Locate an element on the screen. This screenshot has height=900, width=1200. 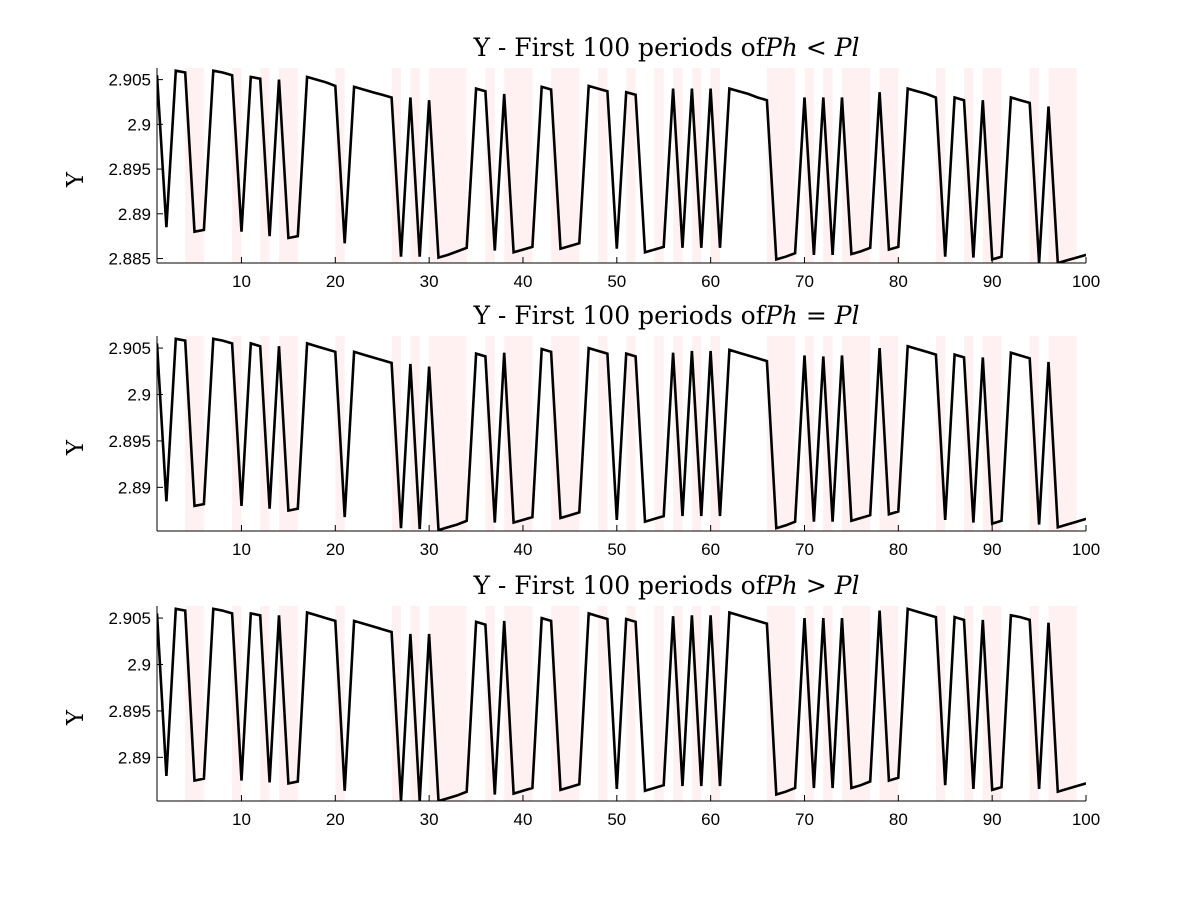
y-tick-label: 2.885 is located at coordinates (129, 259).